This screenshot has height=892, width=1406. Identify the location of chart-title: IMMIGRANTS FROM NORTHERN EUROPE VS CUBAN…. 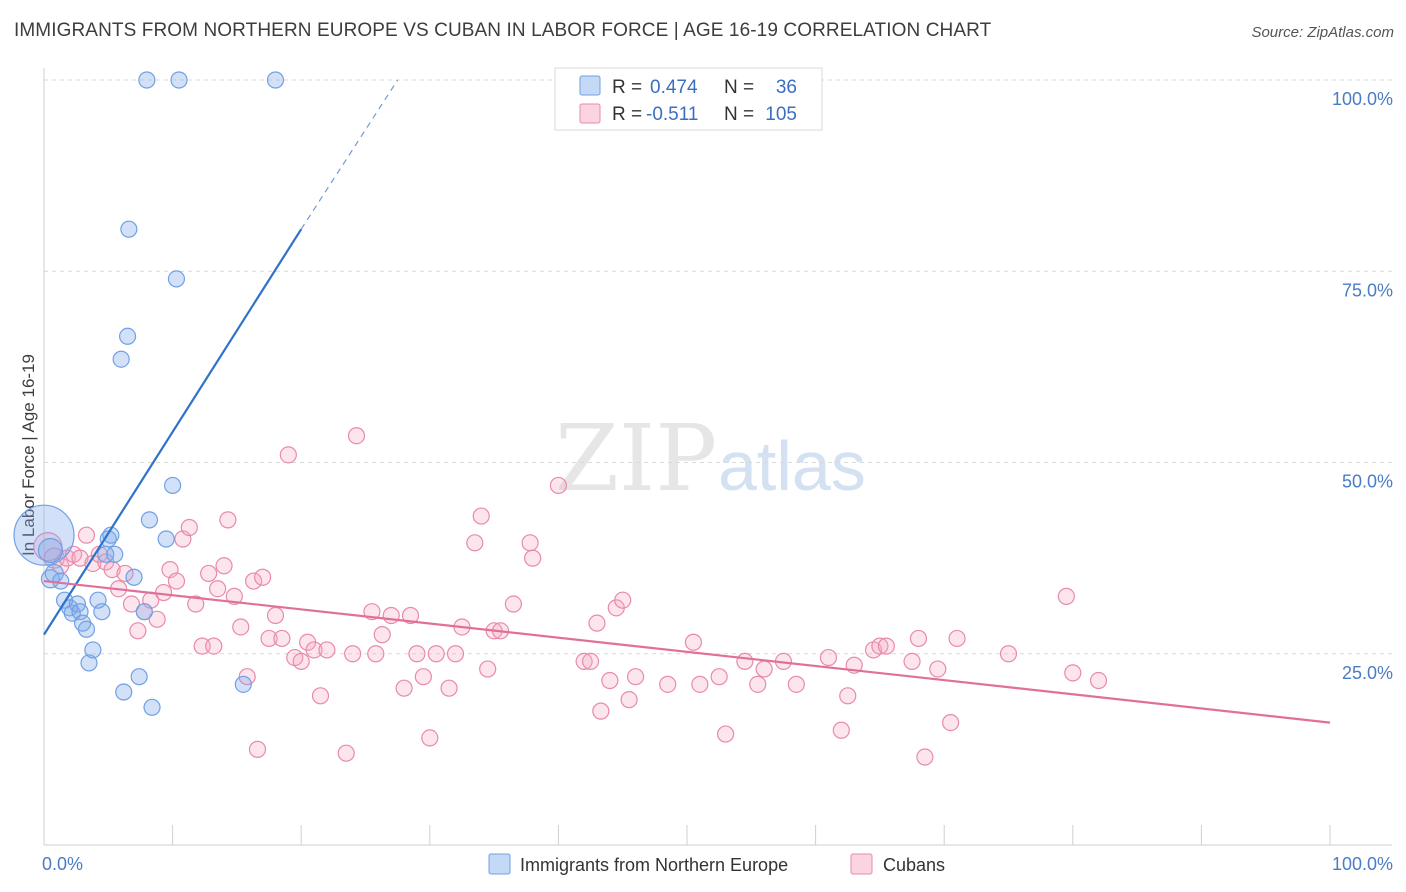
(503, 30).